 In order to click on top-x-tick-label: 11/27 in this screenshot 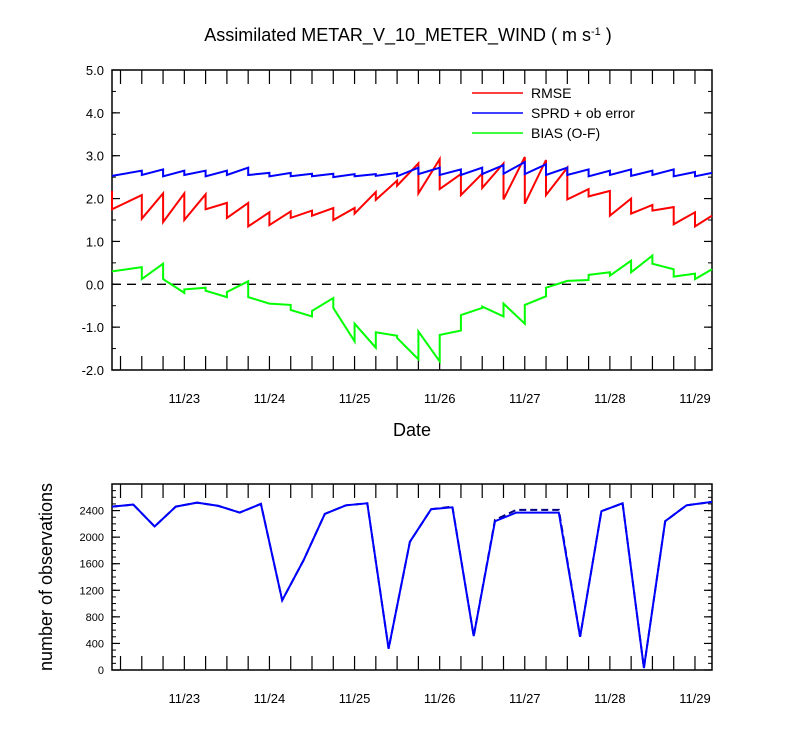, I will do `click(525, 398)`.